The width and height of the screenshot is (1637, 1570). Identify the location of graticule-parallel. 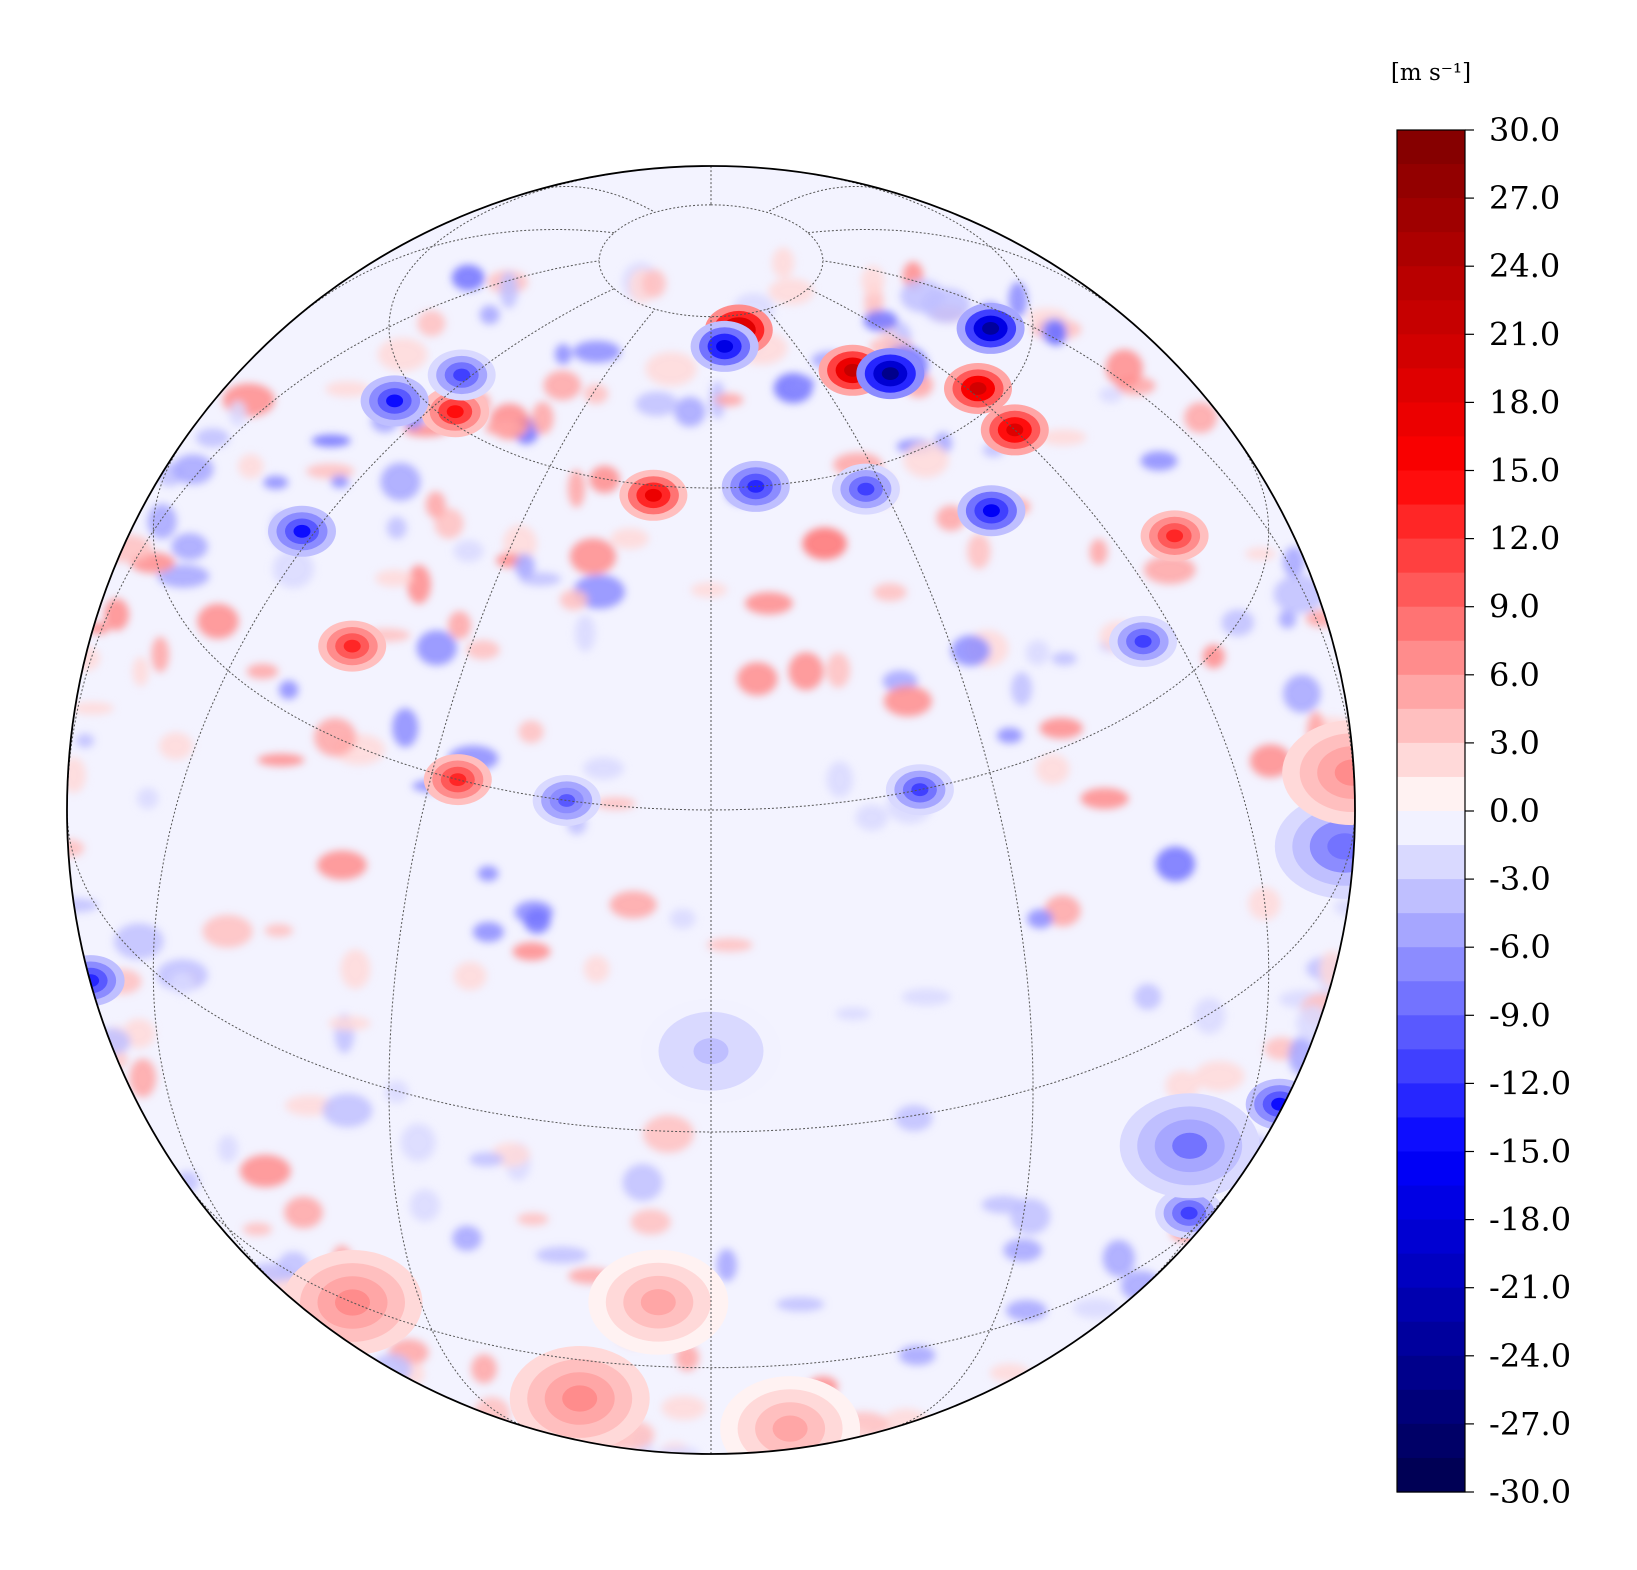
(711, 1276).